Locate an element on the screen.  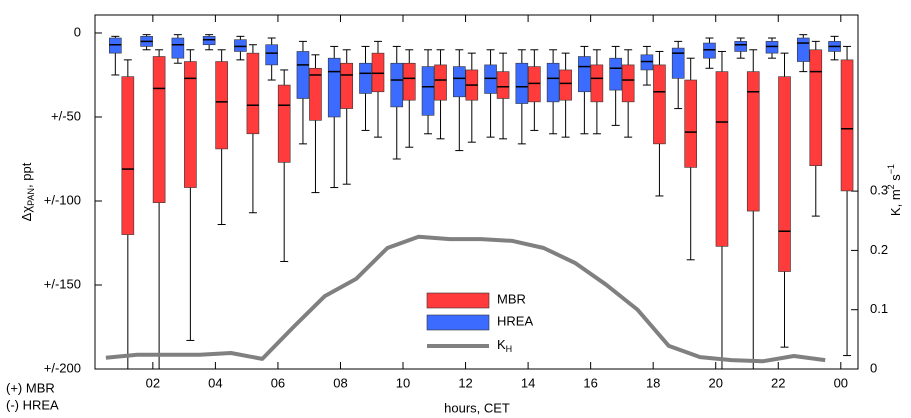
y2-axis-label: K, m2 s−1 is located at coordinates (894, 190).